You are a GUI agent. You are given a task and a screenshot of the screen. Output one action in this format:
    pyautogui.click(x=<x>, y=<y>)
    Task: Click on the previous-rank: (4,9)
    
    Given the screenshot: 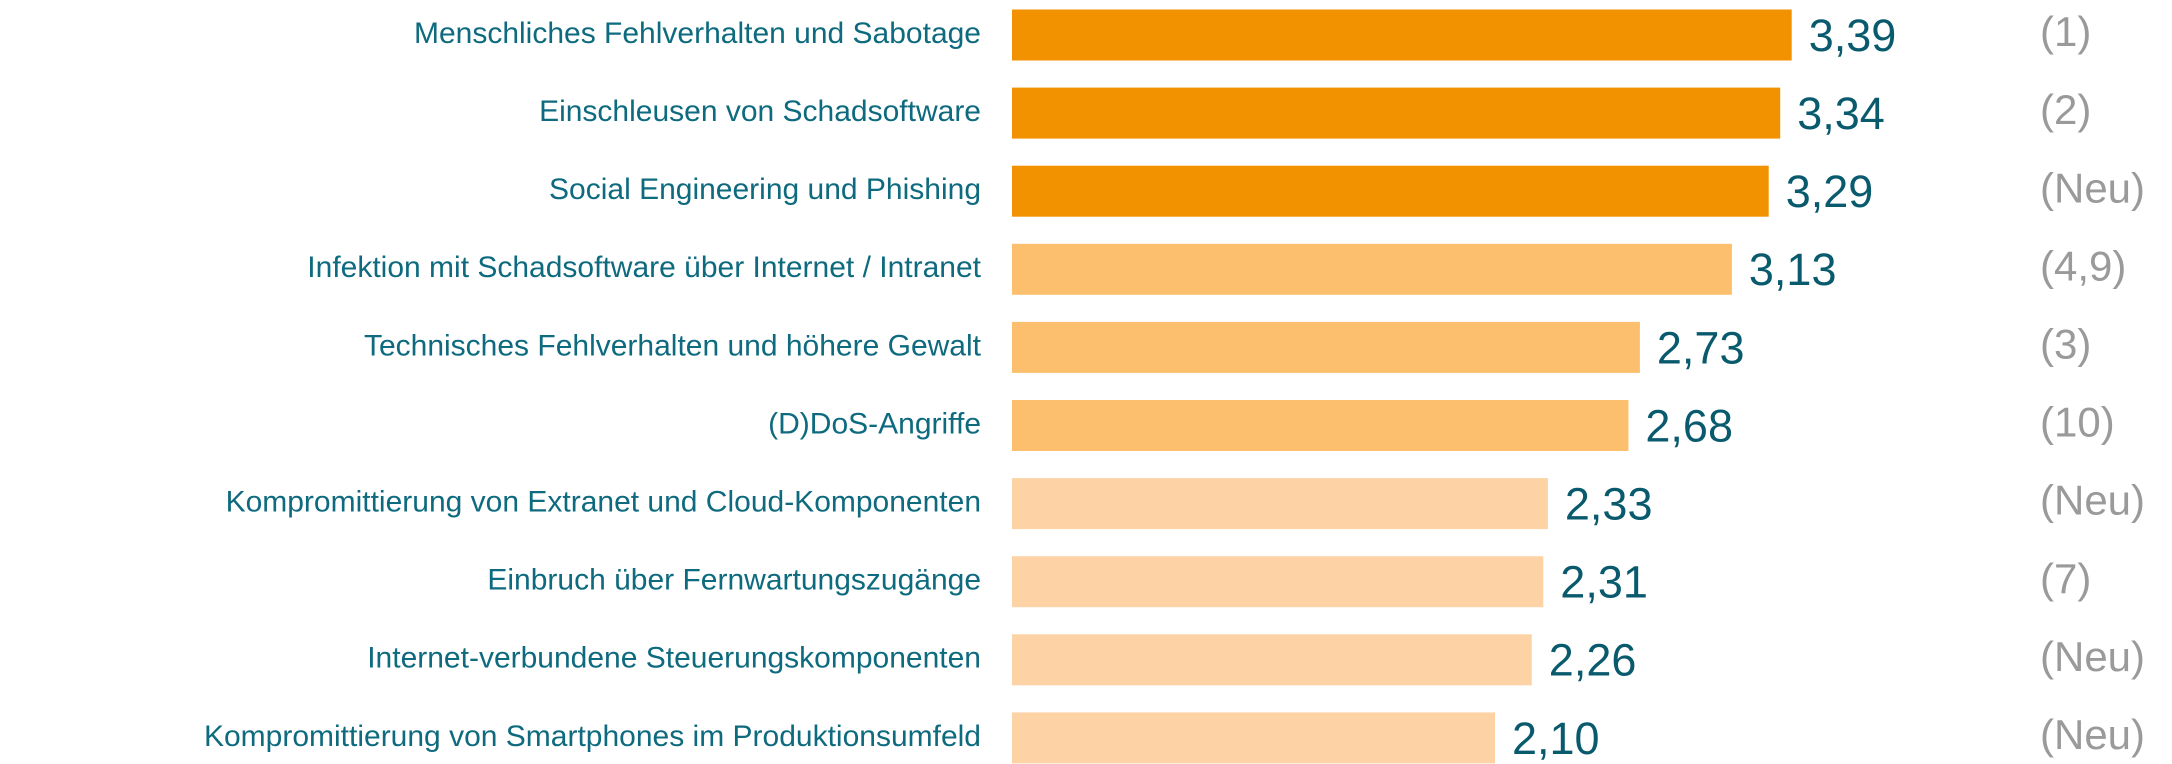 What is the action you would take?
    pyautogui.click(x=2083, y=265)
    